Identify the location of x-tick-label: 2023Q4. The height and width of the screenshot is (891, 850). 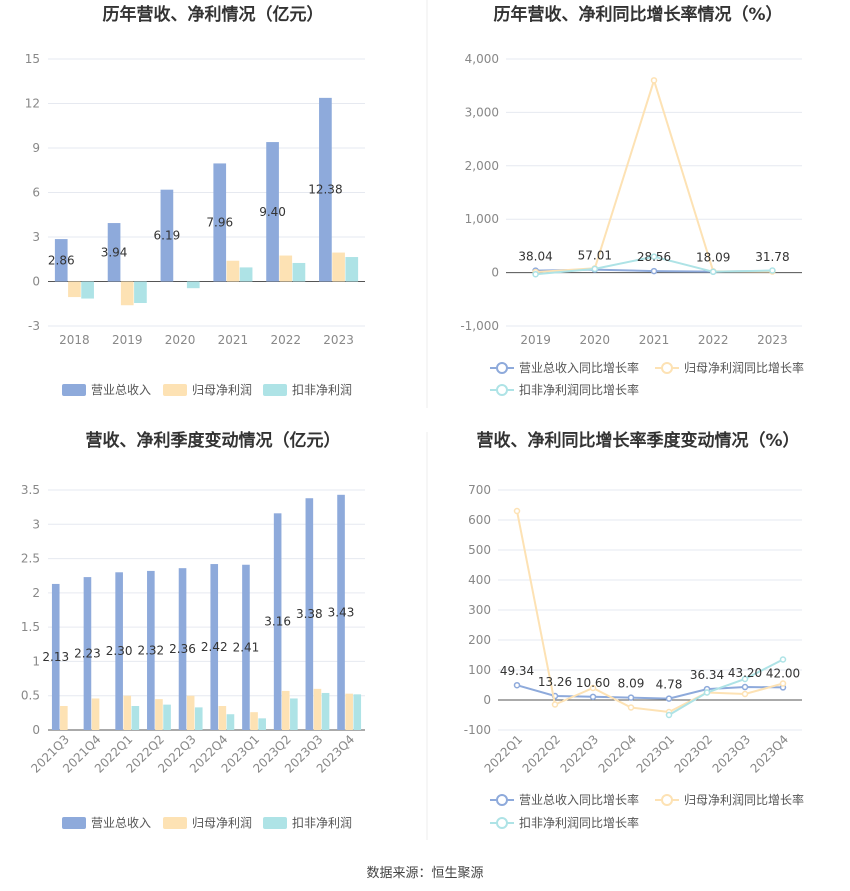
(770, 754).